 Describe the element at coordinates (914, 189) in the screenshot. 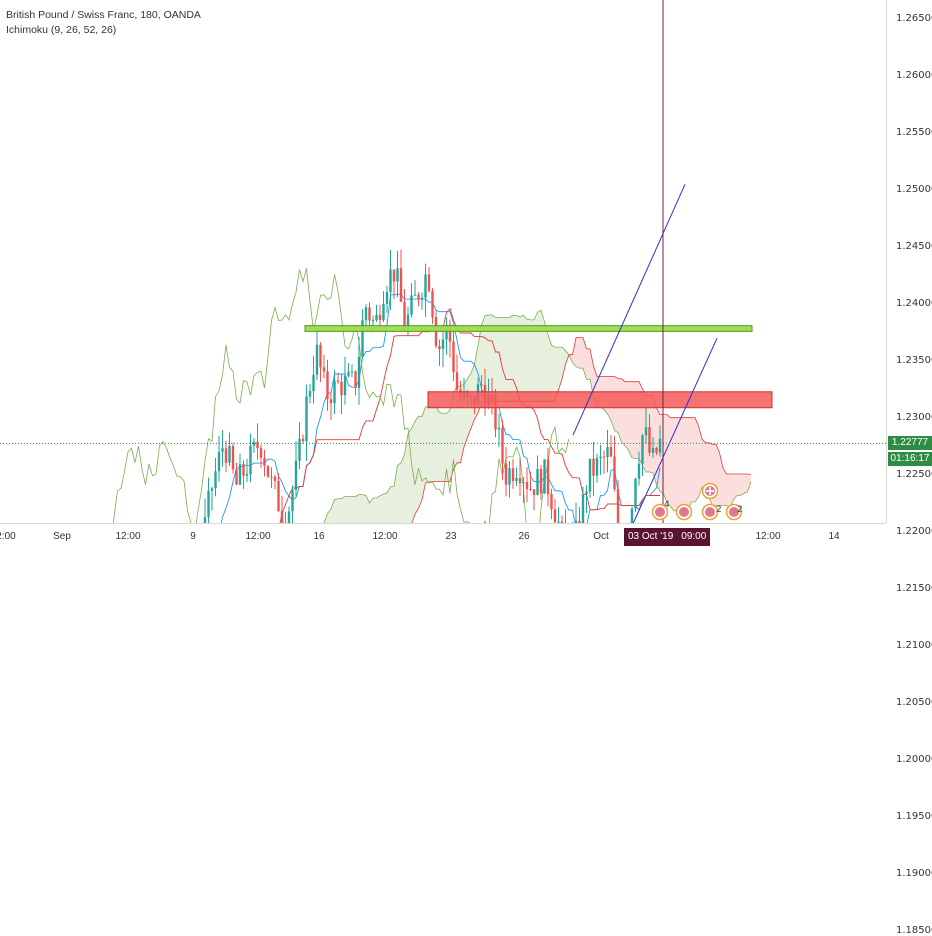

I see `price-tick: 1.25000` at that location.